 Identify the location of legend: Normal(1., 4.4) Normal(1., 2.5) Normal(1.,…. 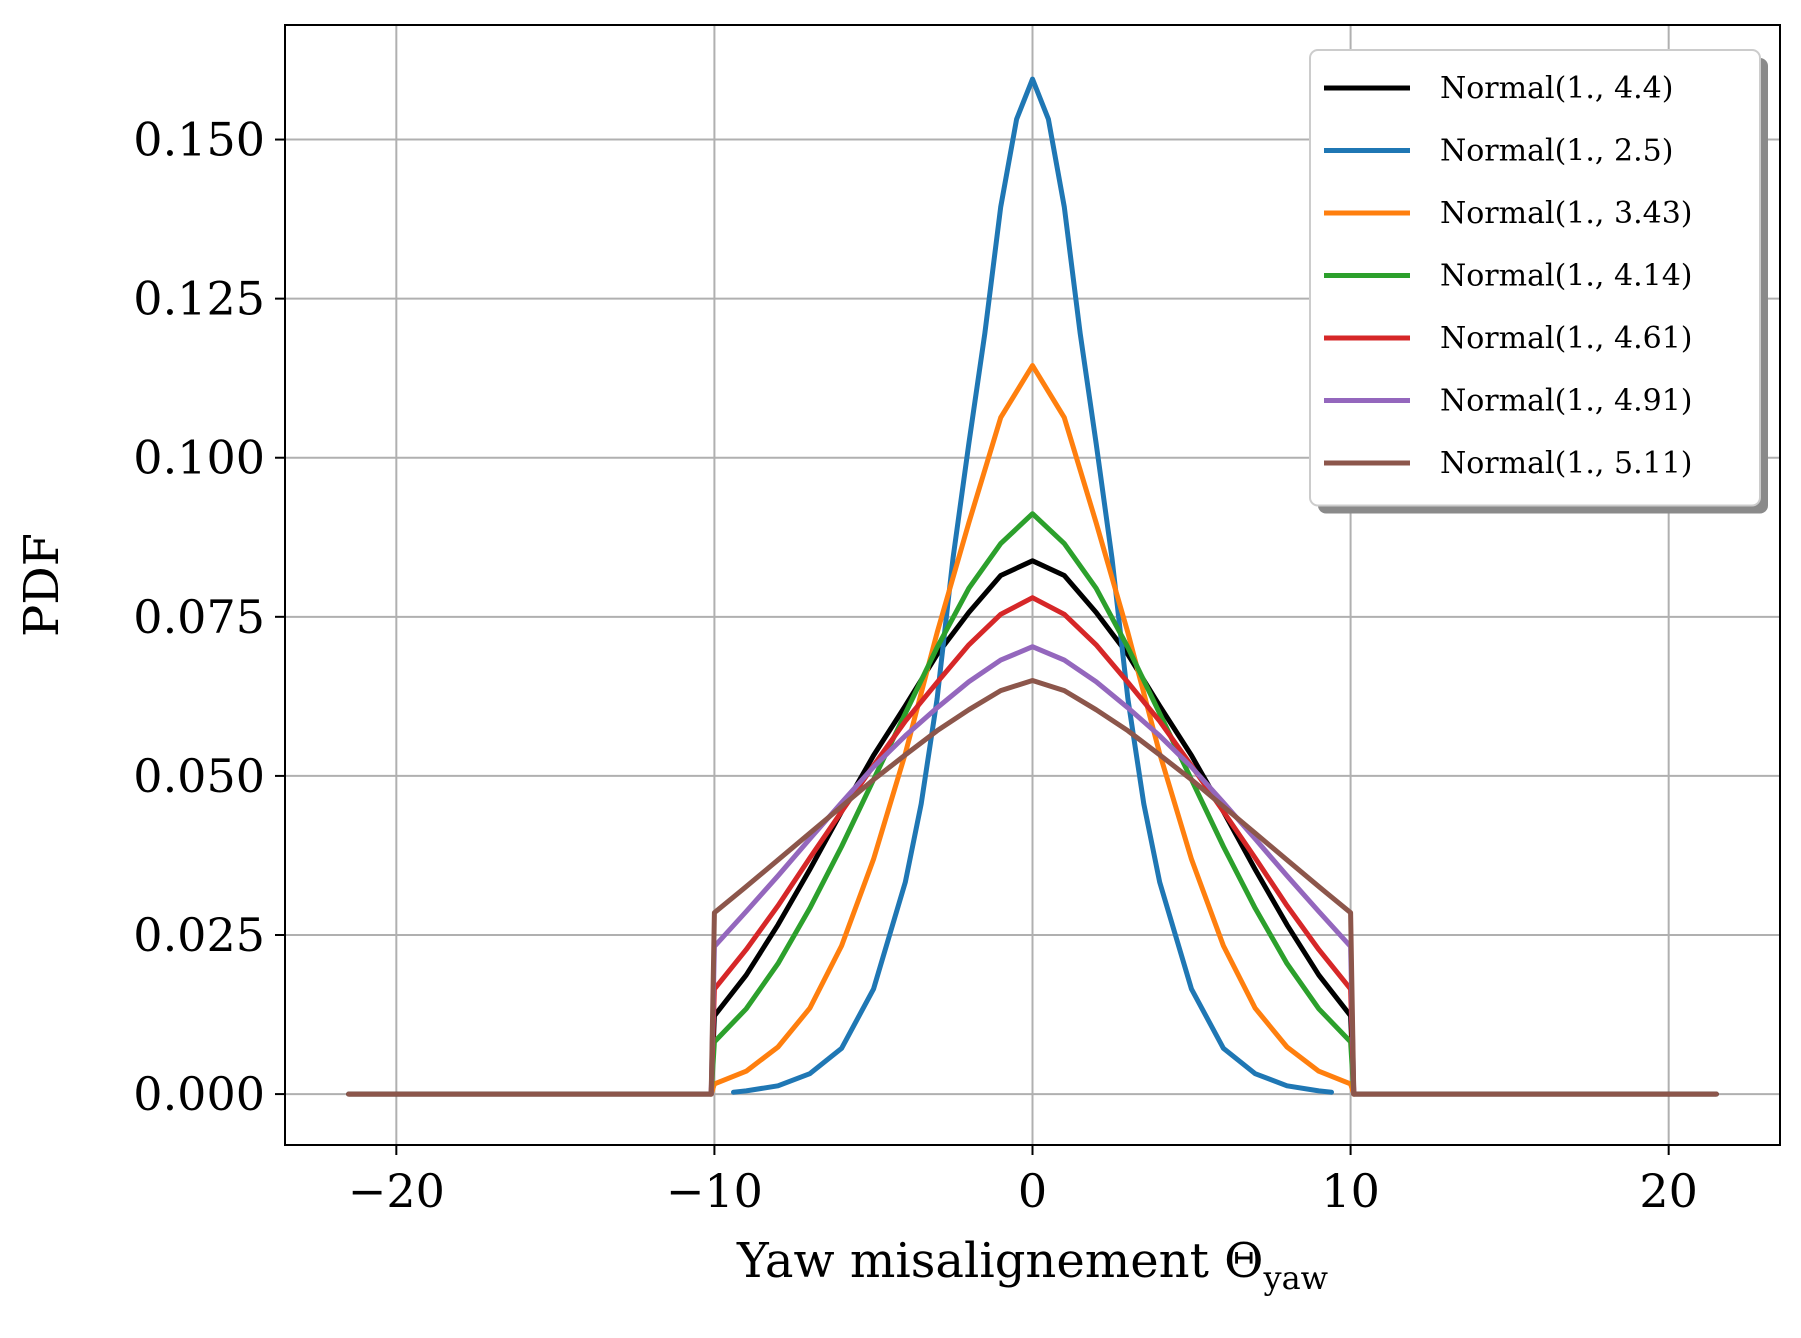
(1538, 281).